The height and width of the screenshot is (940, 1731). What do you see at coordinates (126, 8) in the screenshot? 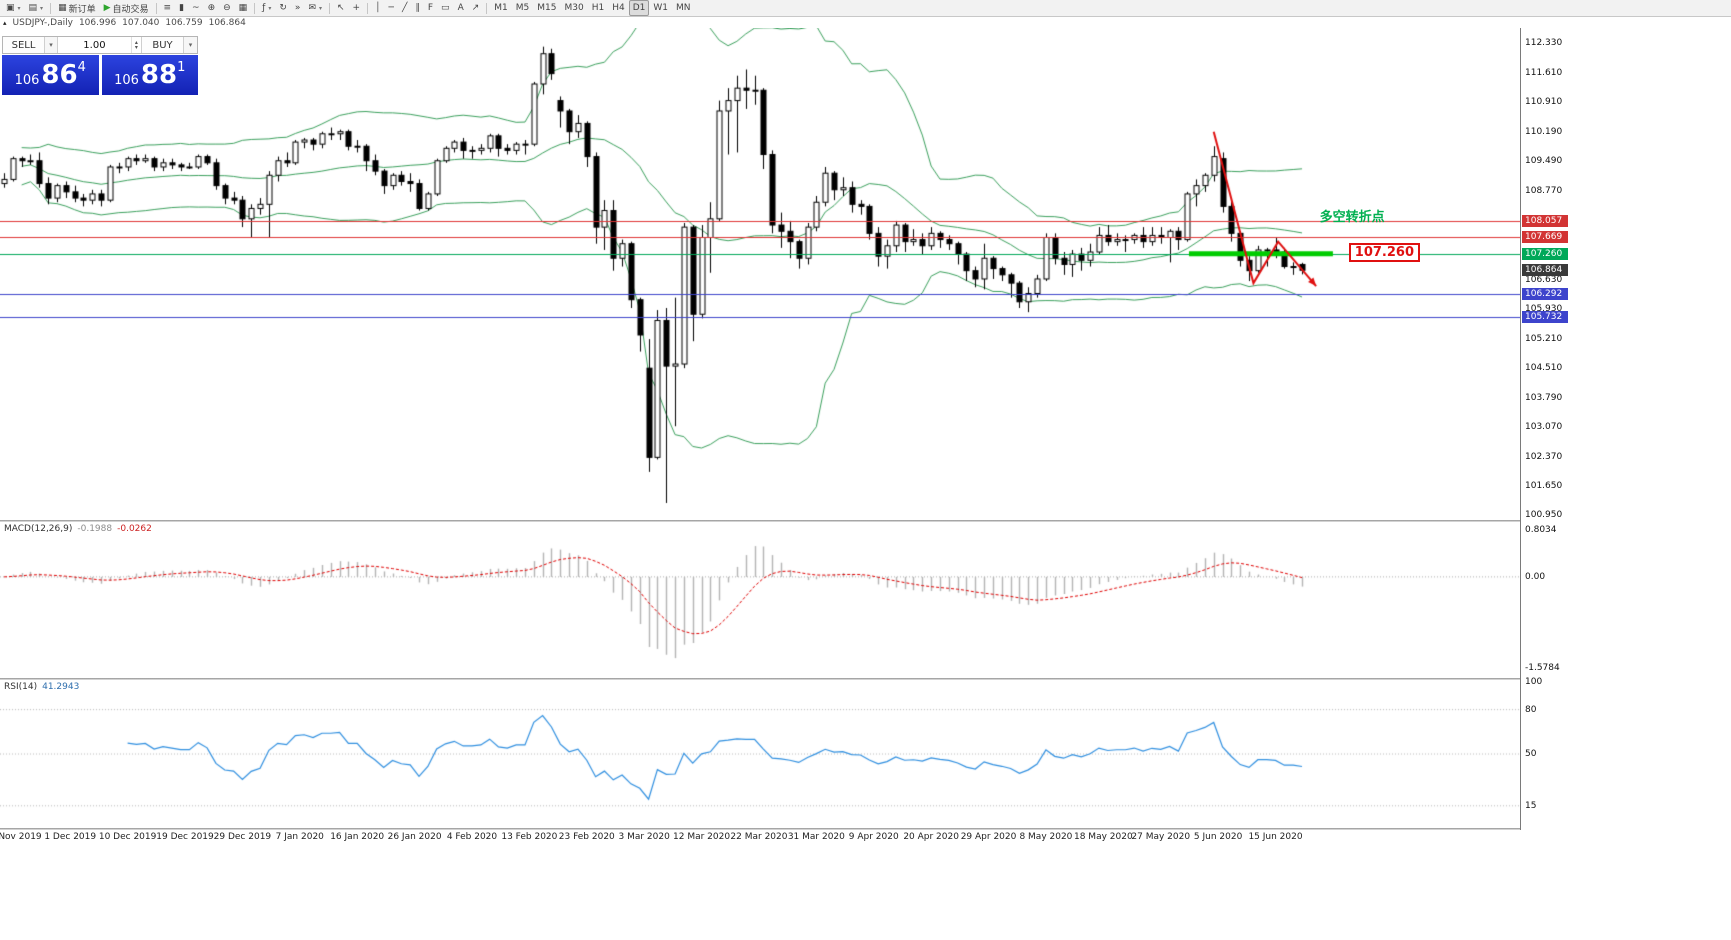
I see `autotrading-button: ▶ 自动交易` at bounding box center [126, 8].